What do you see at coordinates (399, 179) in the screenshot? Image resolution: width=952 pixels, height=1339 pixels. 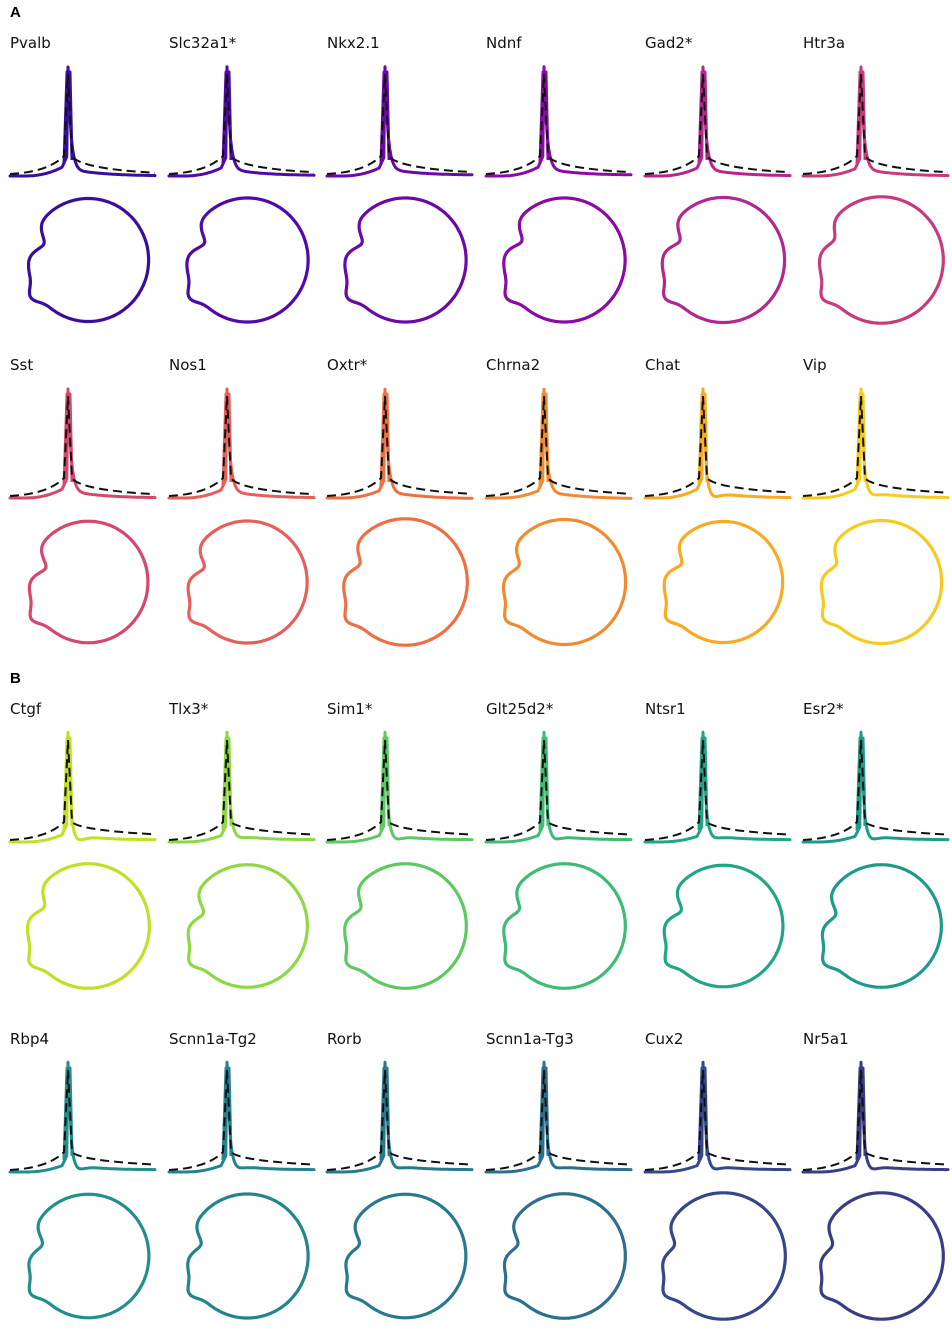 I see `cell-nkx2-1: Nkx2.1` at bounding box center [399, 179].